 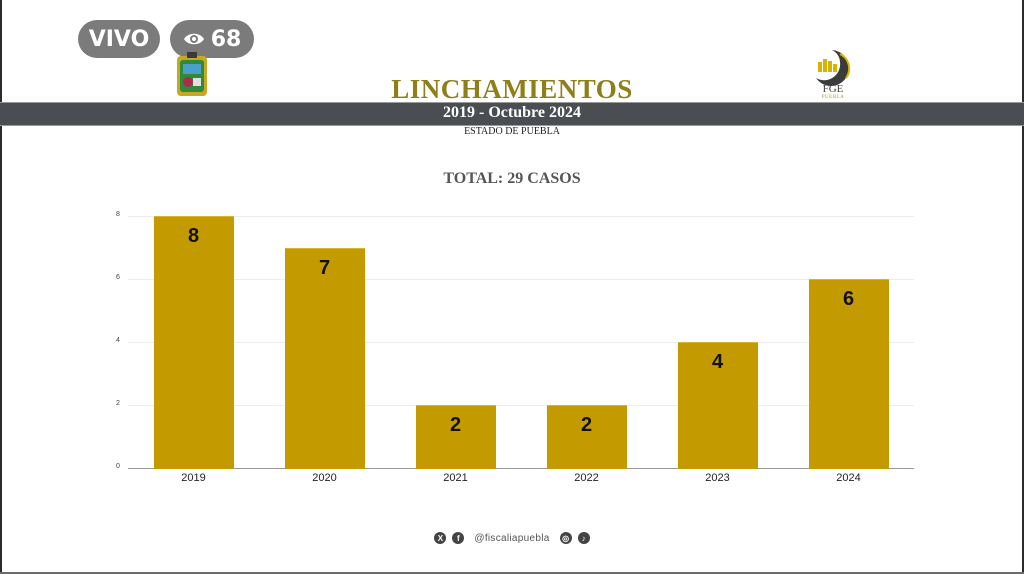 What do you see at coordinates (118, 466) in the screenshot?
I see `y-tick-label: 0` at bounding box center [118, 466].